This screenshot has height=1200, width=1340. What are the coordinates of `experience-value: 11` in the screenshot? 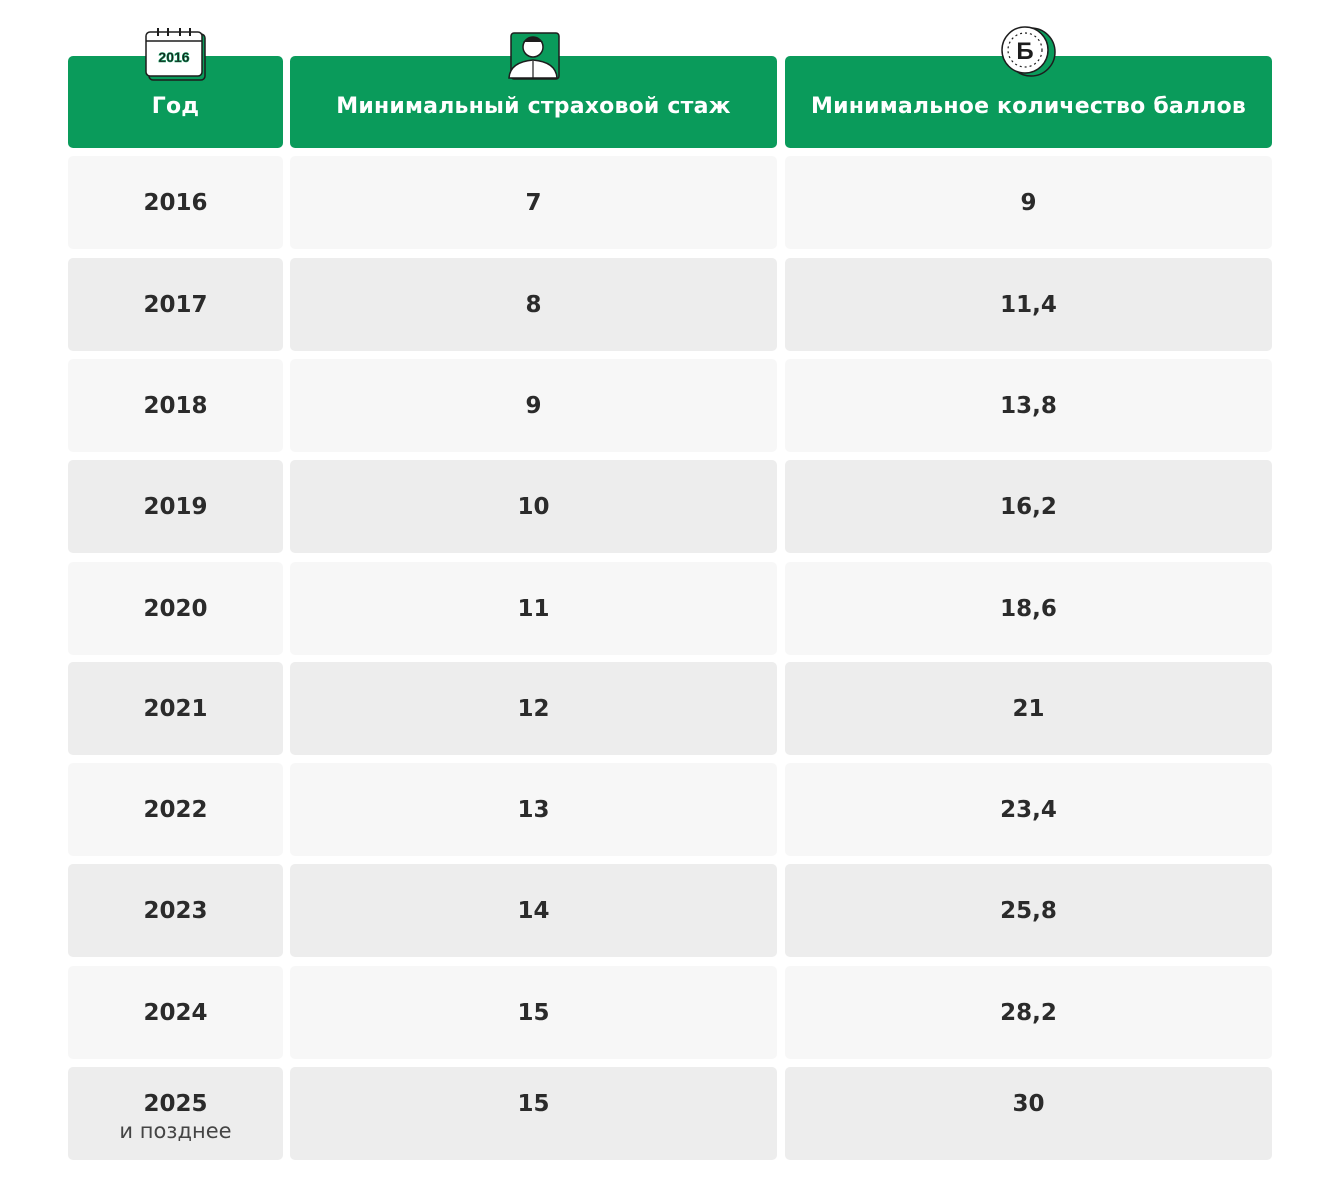 It's located at (533, 608).